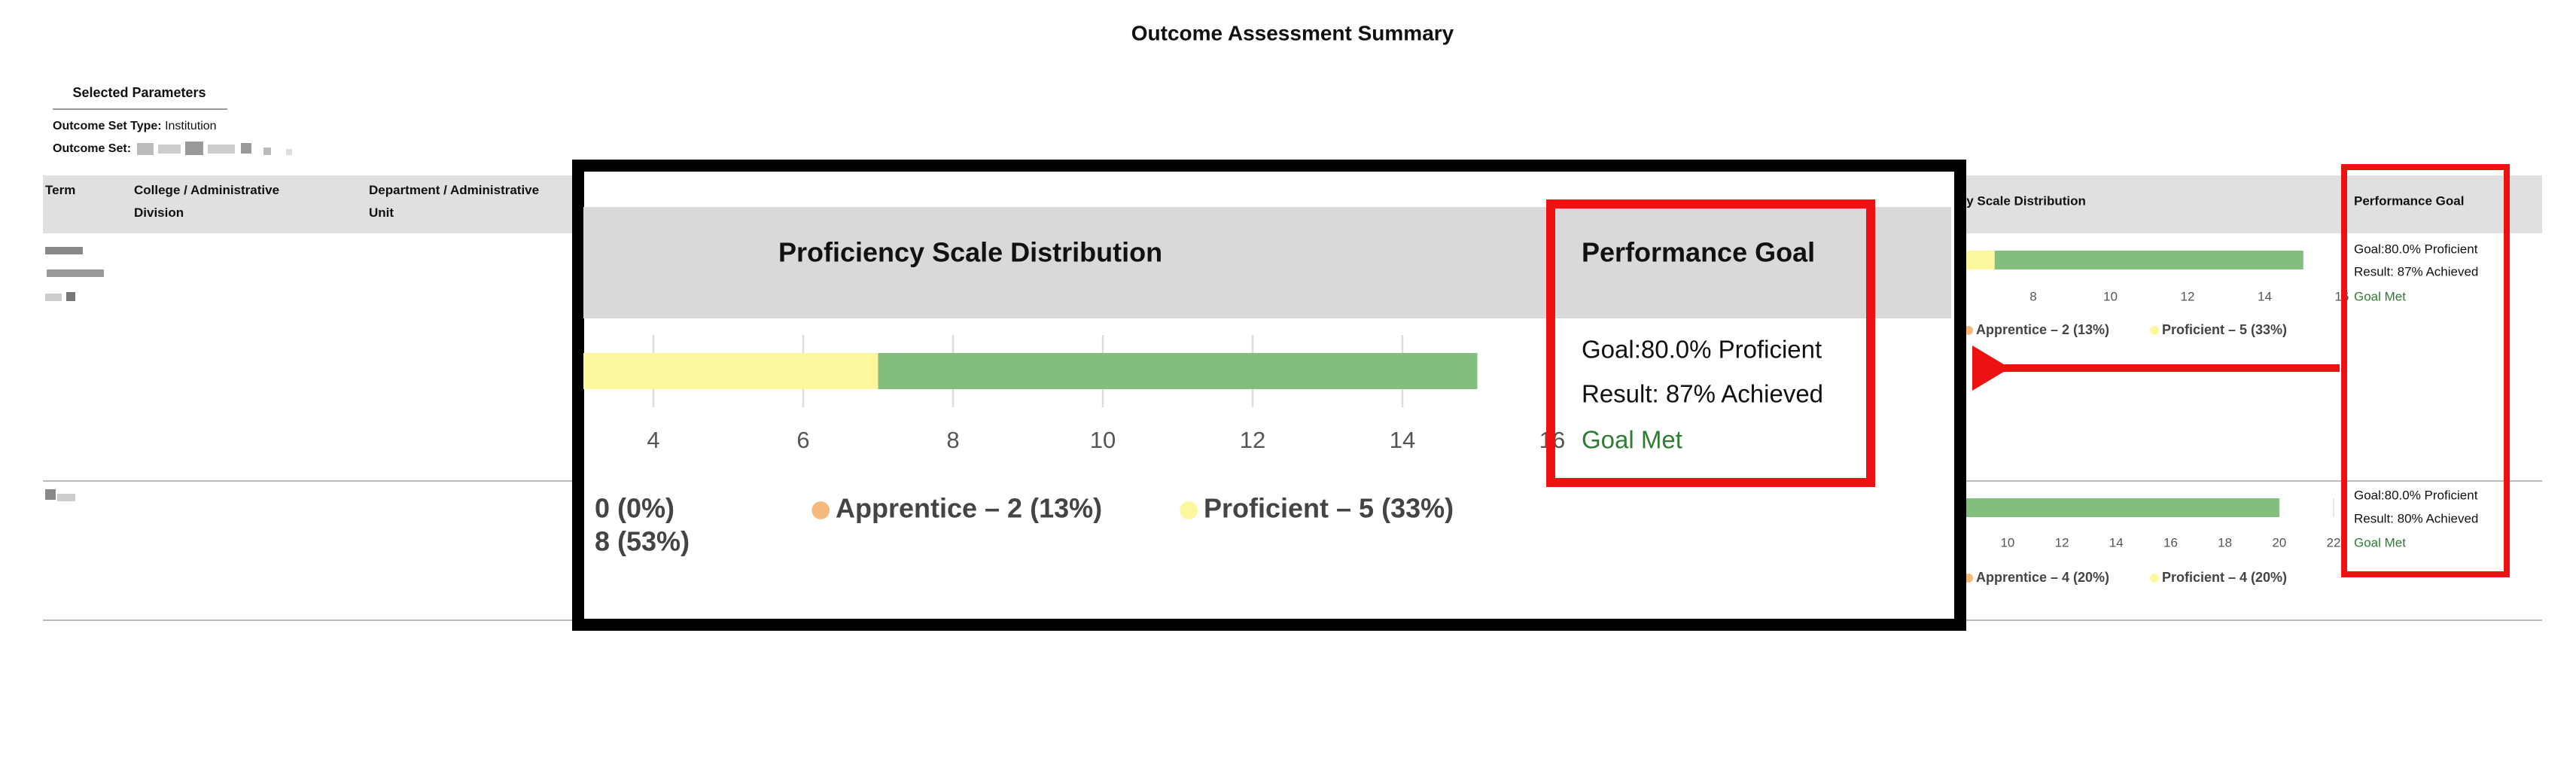 The image size is (2576, 764). Describe the element at coordinates (61, 190) in the screenshot. I see `column-header: Term` at that location.